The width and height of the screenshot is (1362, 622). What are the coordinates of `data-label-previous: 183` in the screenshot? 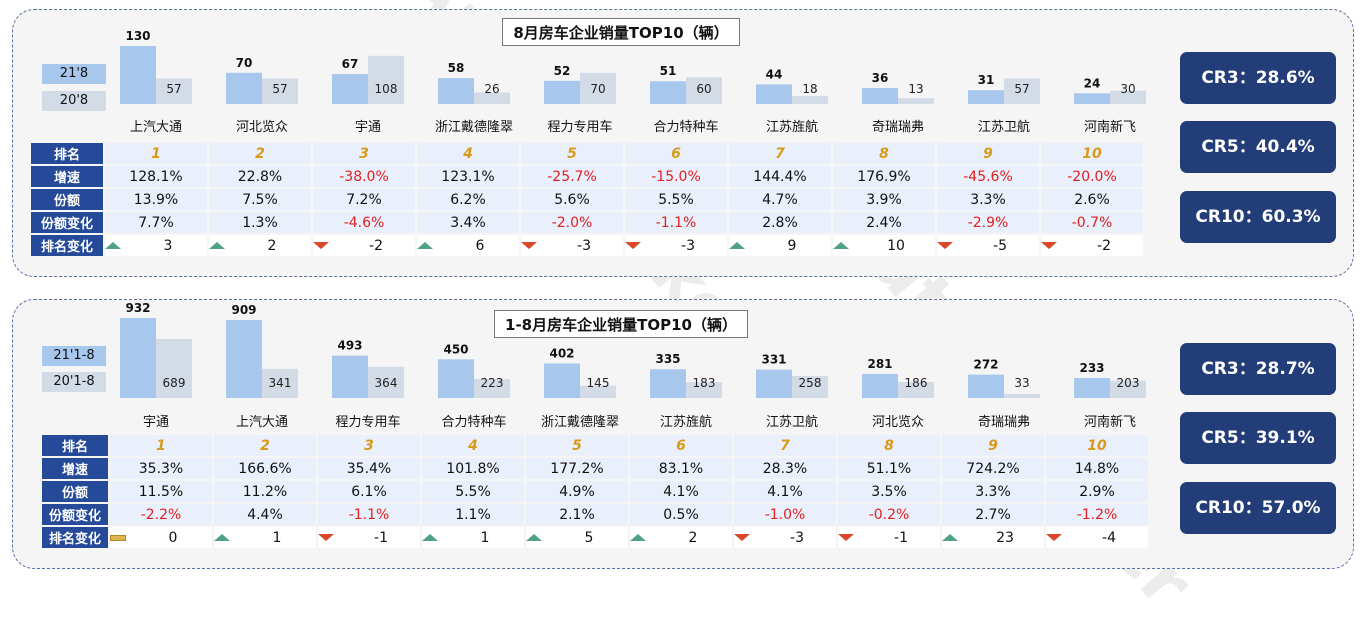 It's located at (704, 383).